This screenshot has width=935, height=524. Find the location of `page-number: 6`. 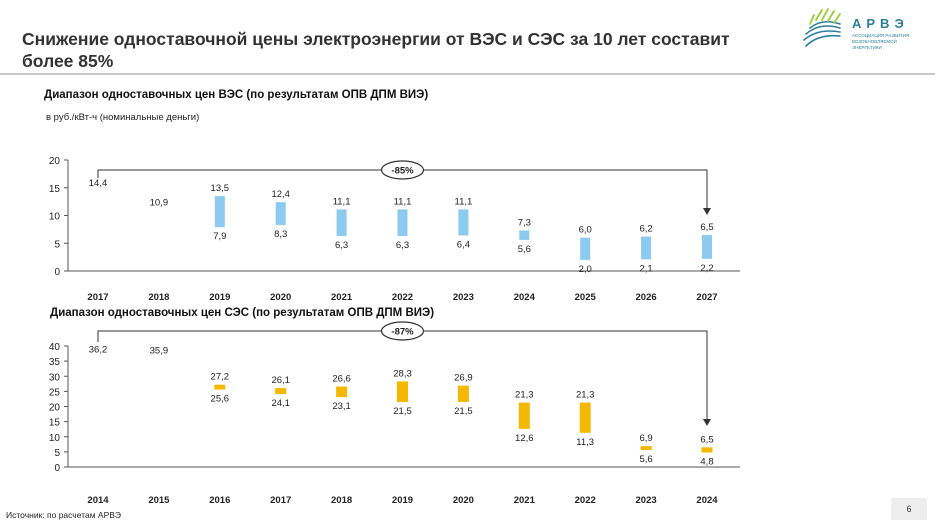

page-number: 6 is located at coordinates (909, 509).